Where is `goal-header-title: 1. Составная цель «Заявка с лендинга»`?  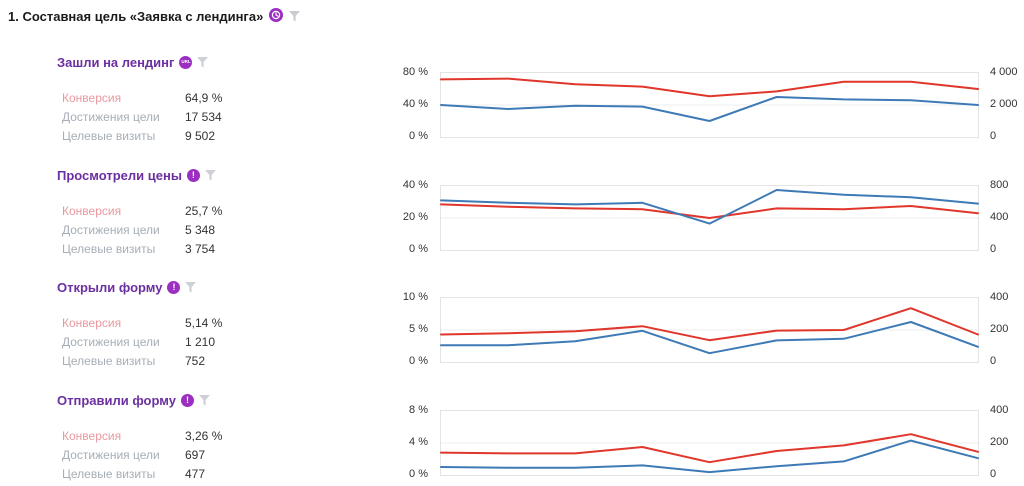 goal-header-title: 1. Составная цель «Заявка с лендинга» is located at coordinates (136, 16).